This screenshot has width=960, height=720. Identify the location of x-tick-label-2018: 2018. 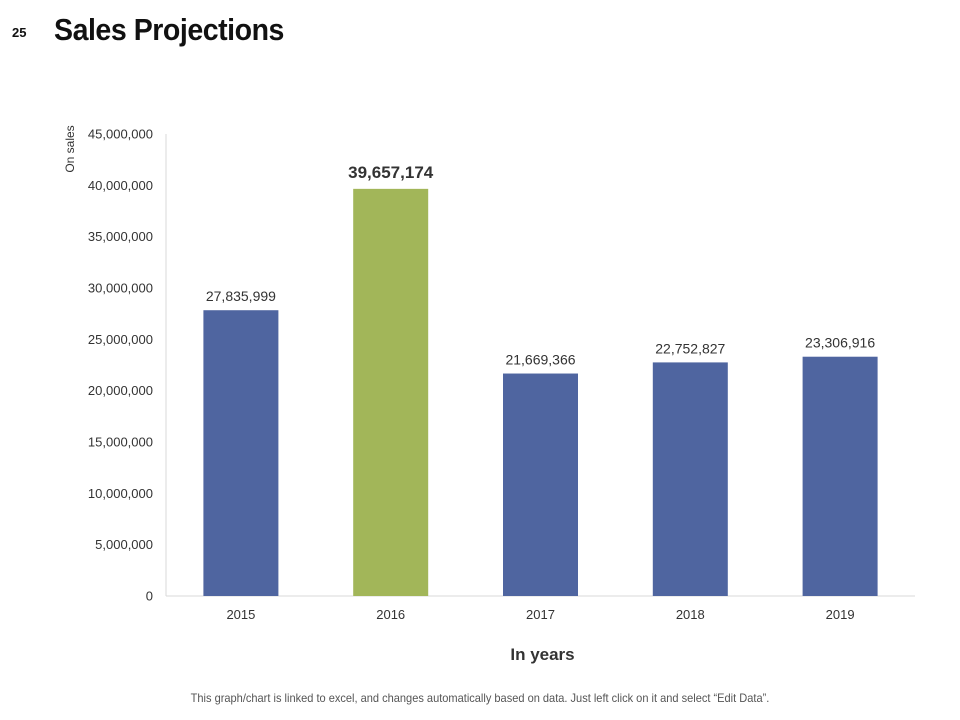
(690, 614).